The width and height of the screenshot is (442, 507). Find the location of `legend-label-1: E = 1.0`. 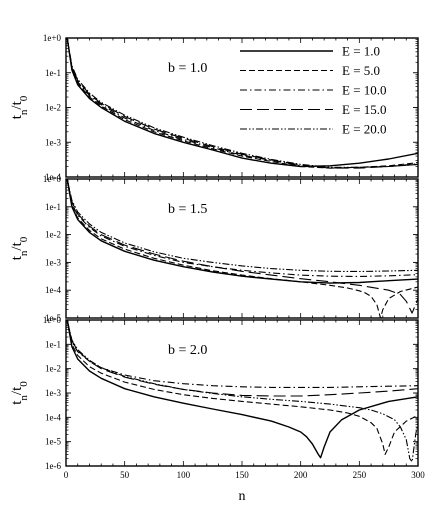

legend-label-1: E = 1.0 is located at coordinates (361, 51).